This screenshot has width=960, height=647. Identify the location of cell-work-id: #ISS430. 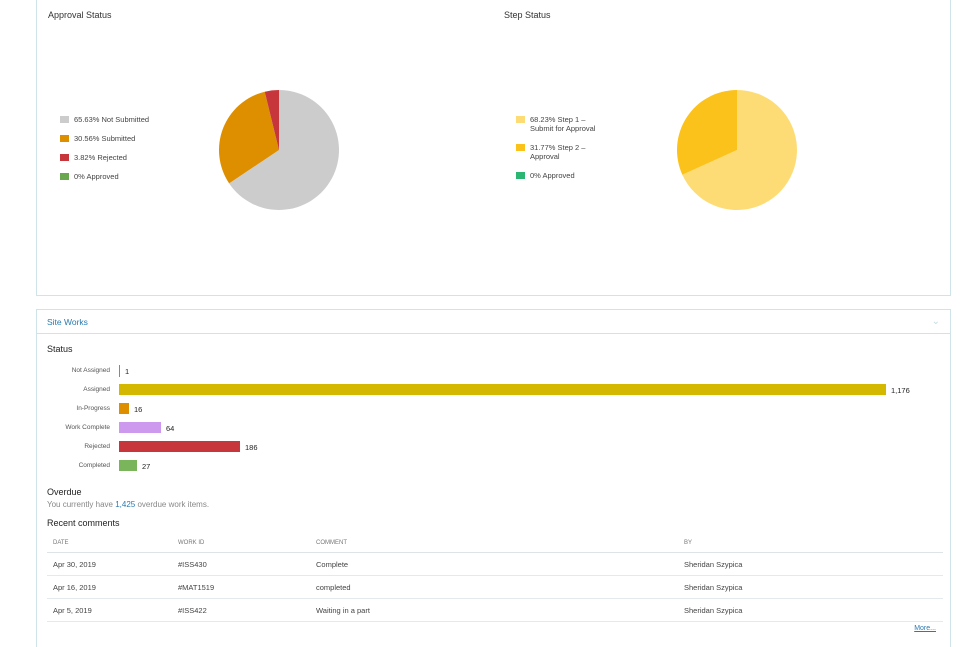
(241, 564).